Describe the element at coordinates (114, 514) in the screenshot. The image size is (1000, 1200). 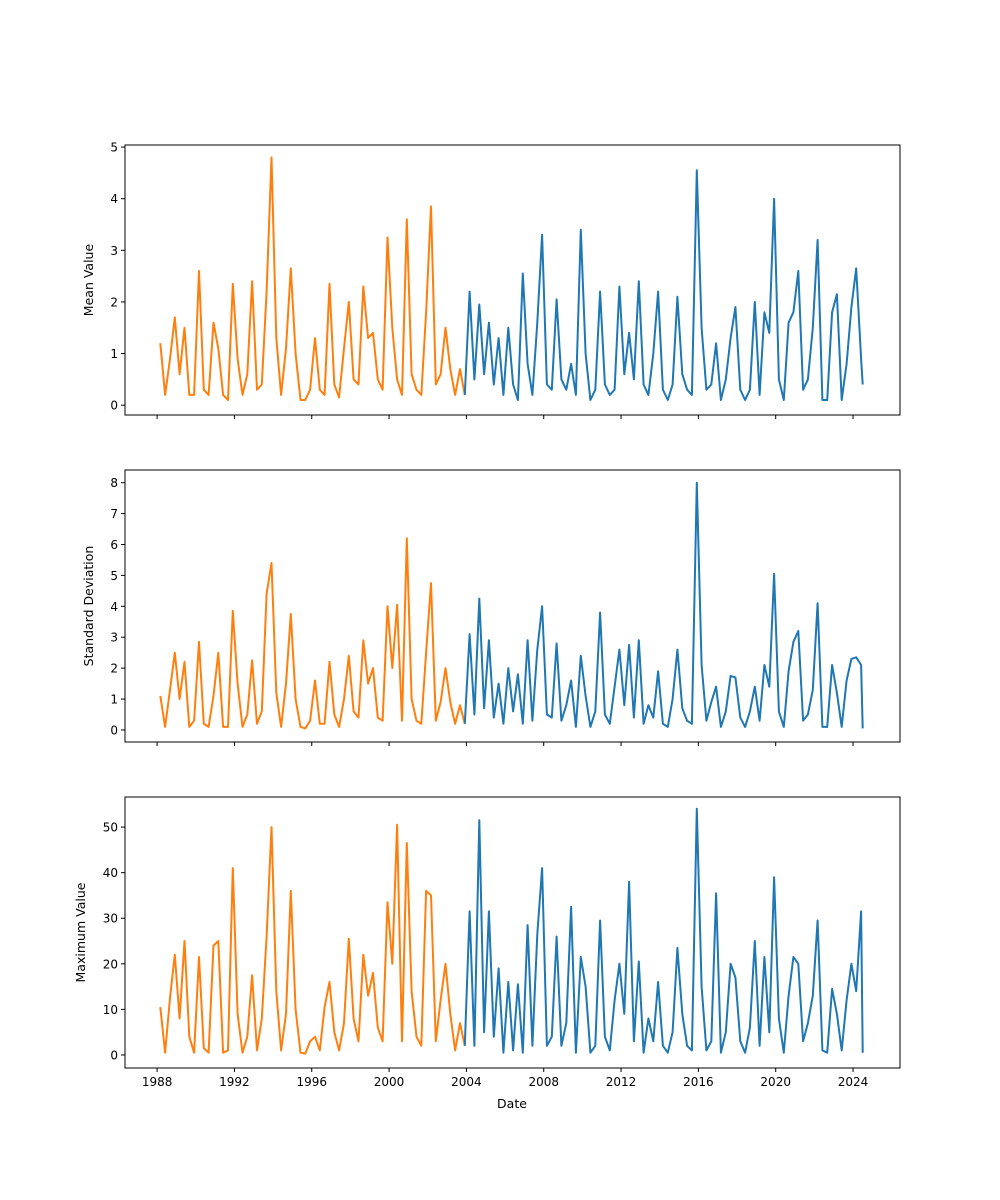
I see `y-tick-label: 7` at that location.